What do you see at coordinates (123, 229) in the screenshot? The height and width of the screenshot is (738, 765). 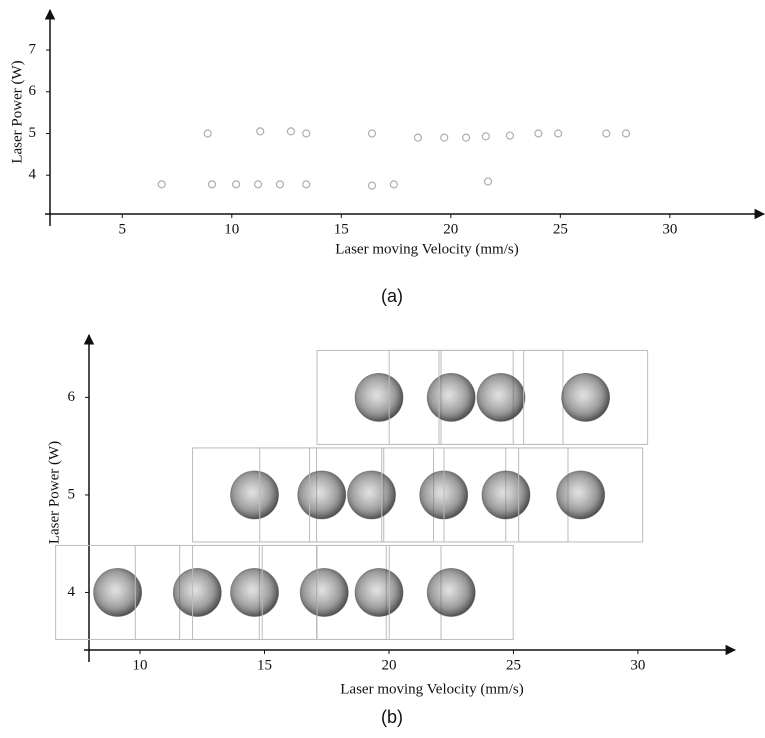 I see `x-tick-label: 5` at bounding box center [123, 229].